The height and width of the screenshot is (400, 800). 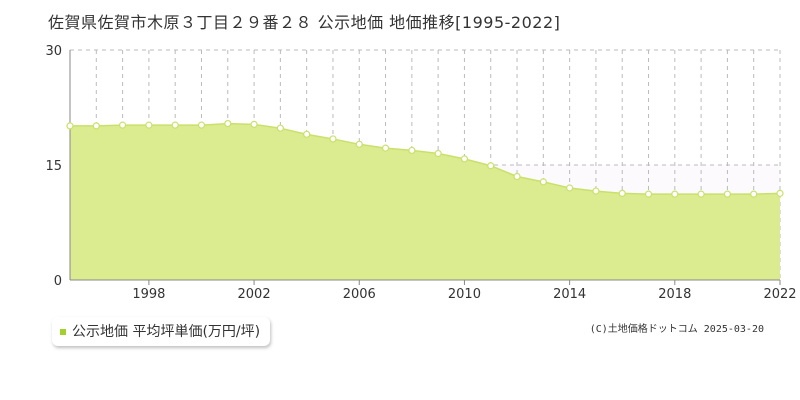 I want to click on y-tick-label: 0, so click(x=58, y=281).